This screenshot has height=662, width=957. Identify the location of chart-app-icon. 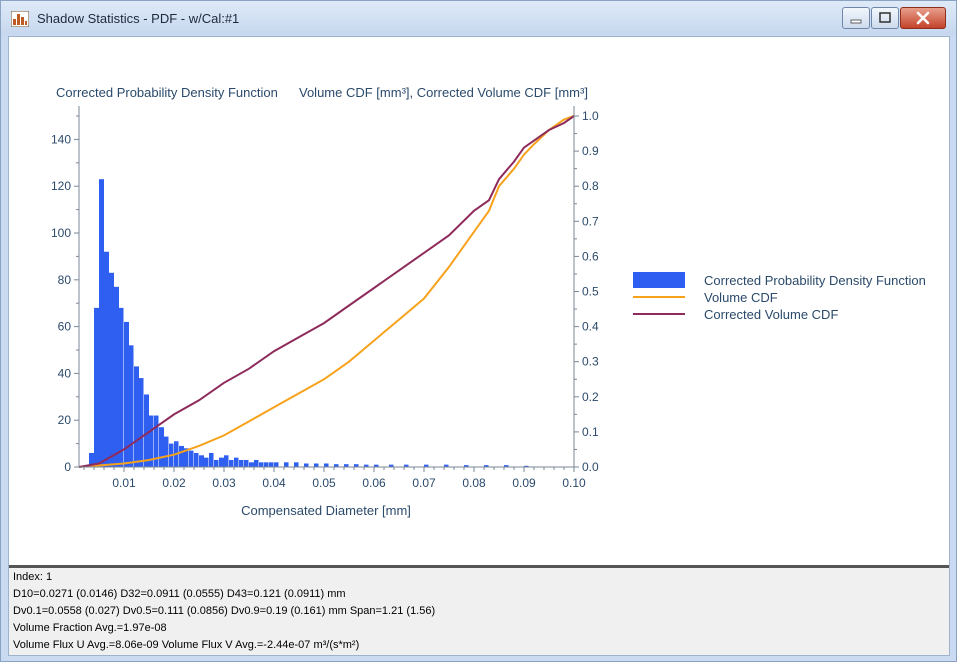
(20, 19).